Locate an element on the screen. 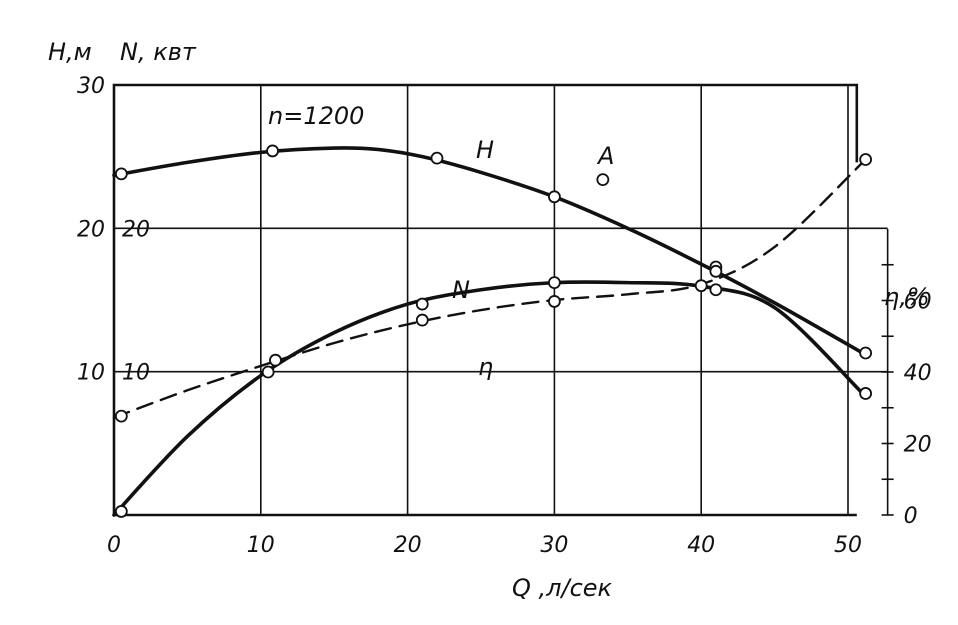  x-tick-label-20: 20 is located at coordinates (408, 545).